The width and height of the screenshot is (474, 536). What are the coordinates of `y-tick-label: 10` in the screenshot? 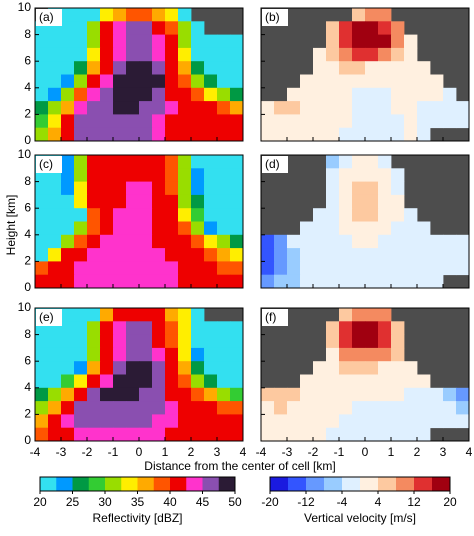 It's located at (25, 307).